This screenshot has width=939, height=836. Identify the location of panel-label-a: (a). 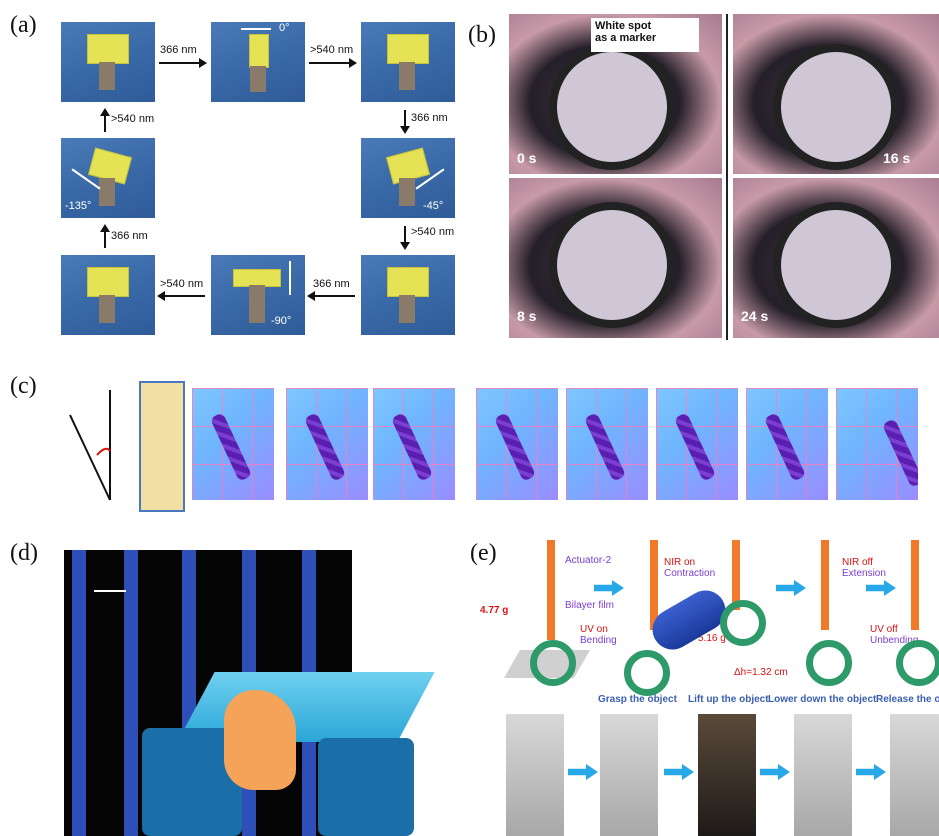
(23, 25).